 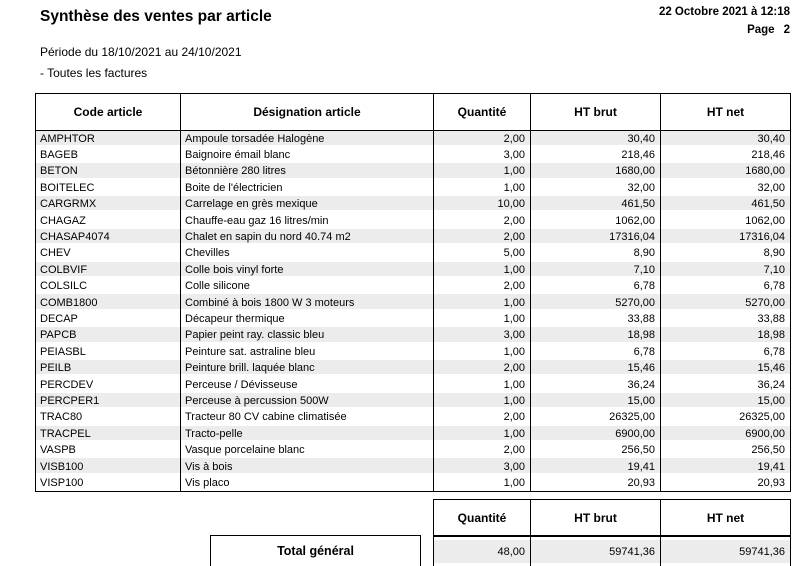 I want to click on ht-brut-cell: 30,40, so click(x=595, y=138).